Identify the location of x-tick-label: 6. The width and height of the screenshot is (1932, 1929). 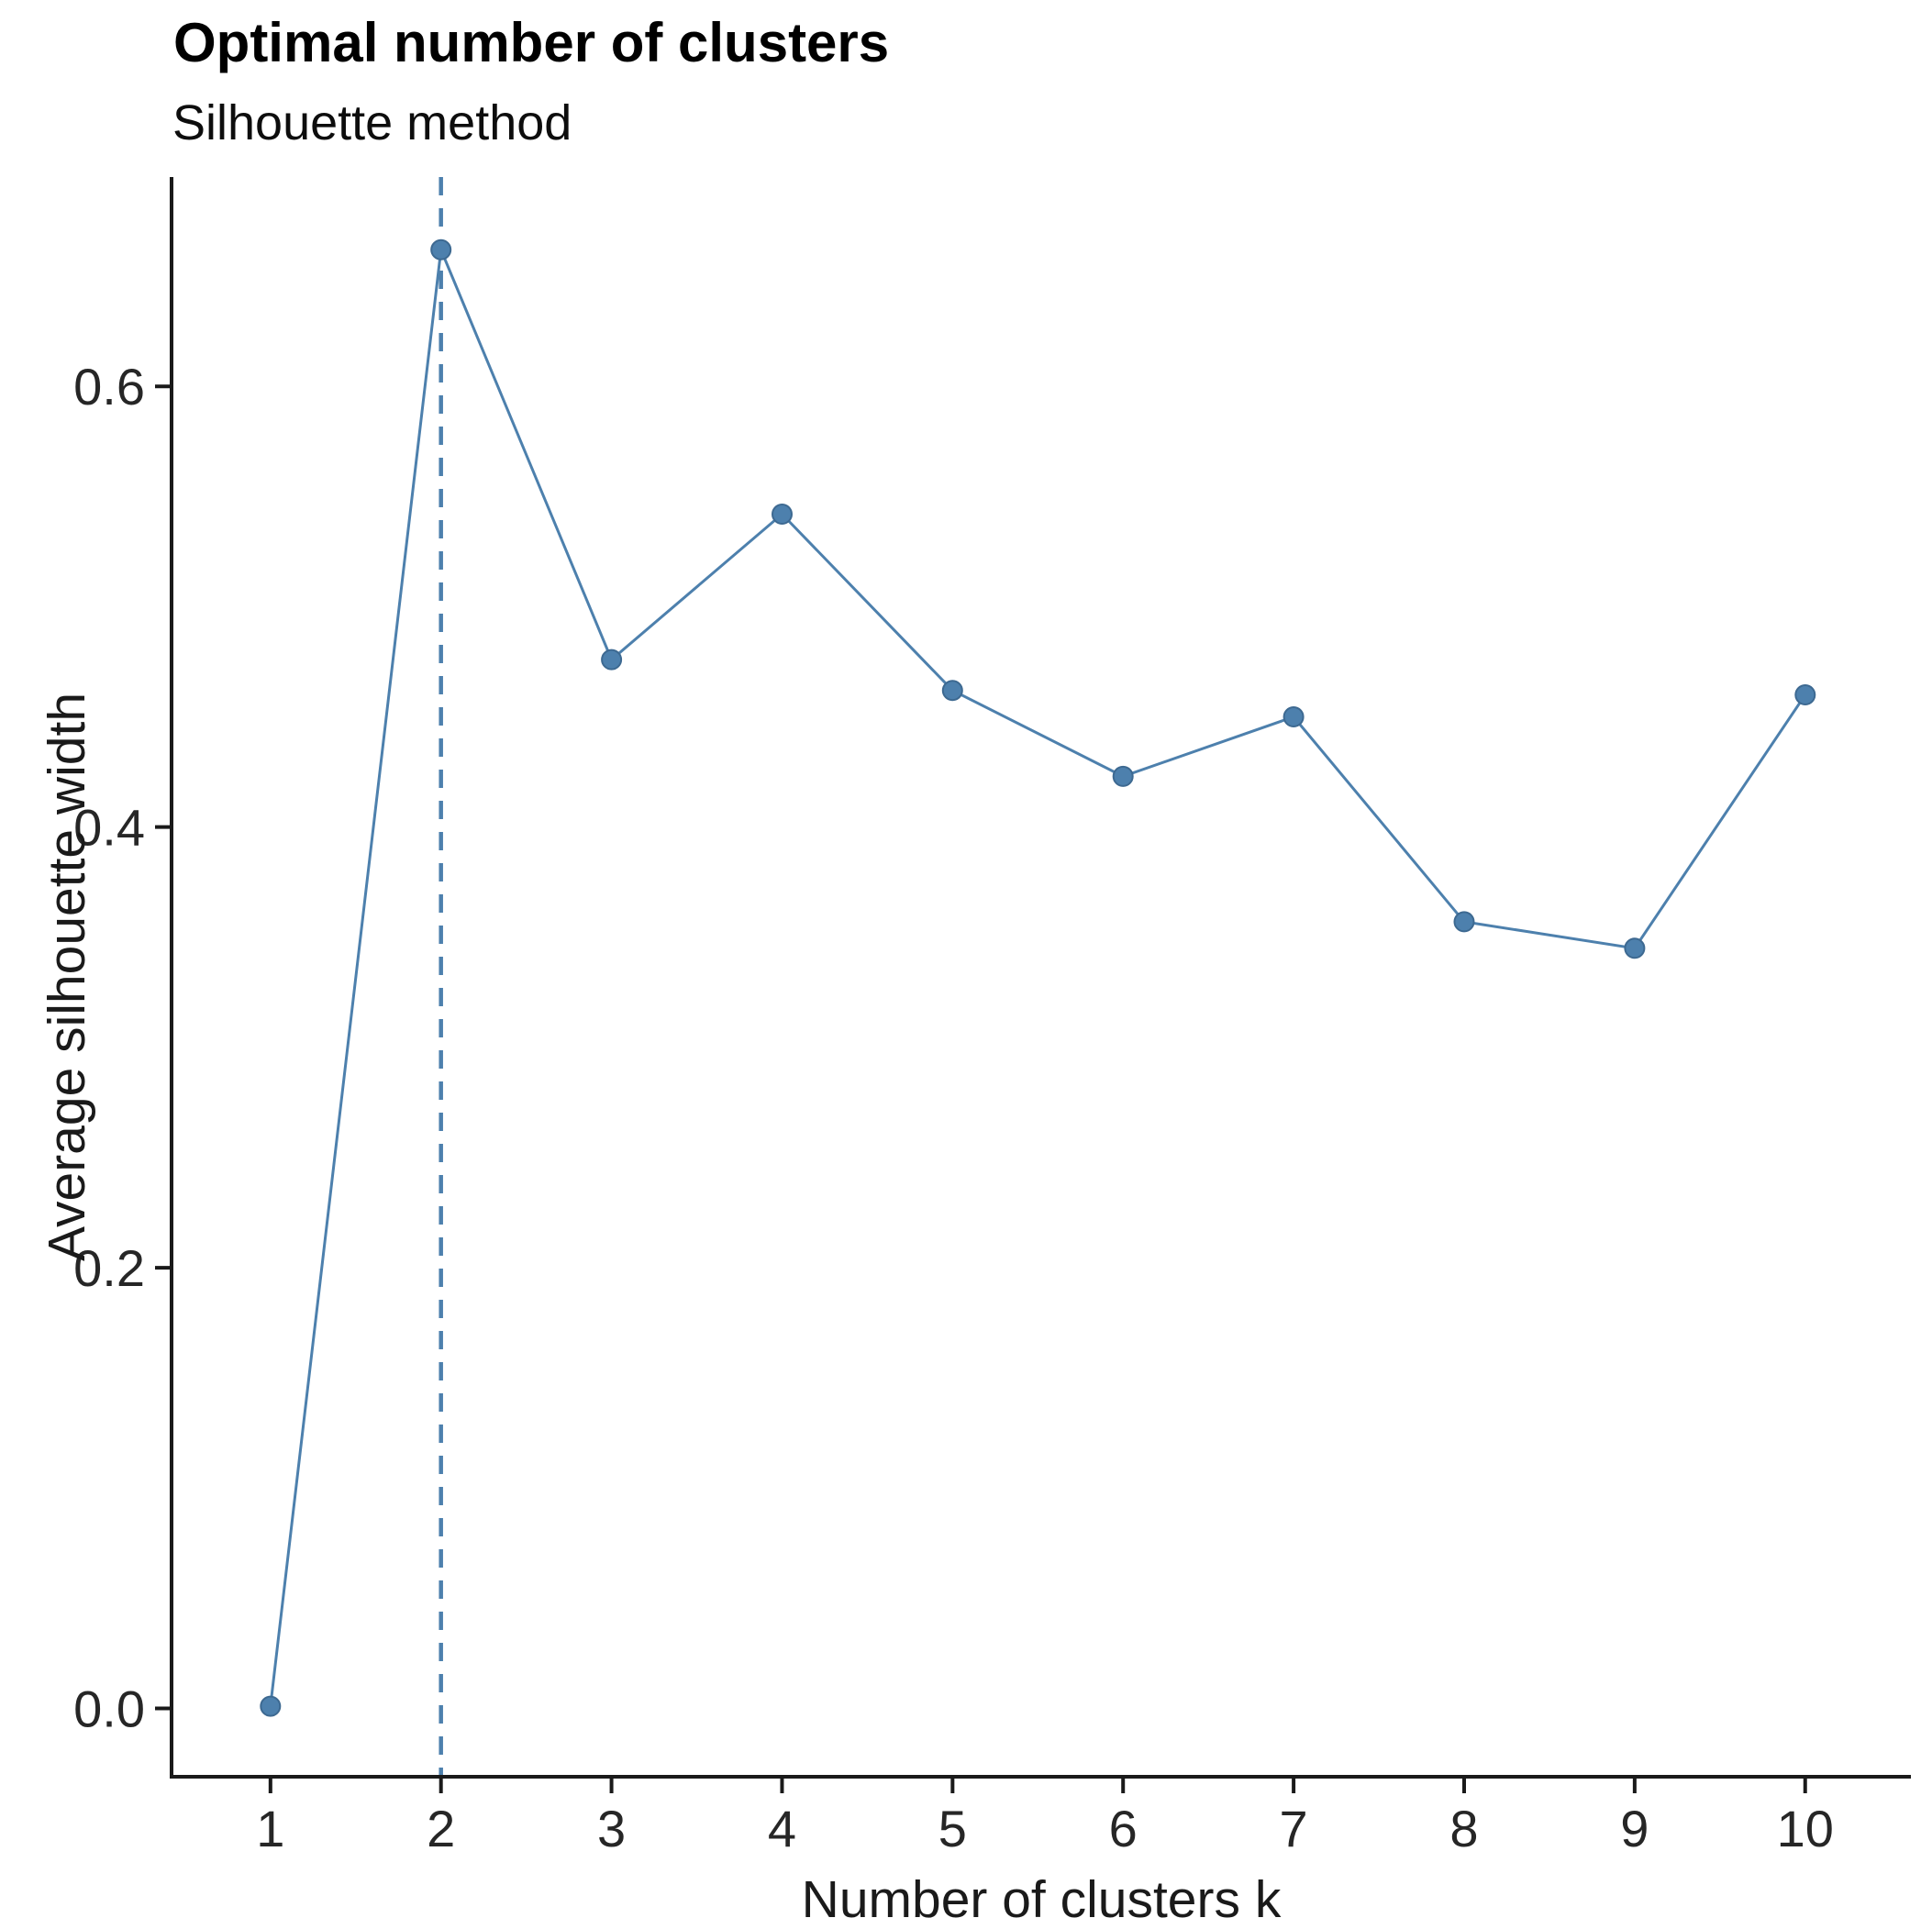
(1123, 1828).